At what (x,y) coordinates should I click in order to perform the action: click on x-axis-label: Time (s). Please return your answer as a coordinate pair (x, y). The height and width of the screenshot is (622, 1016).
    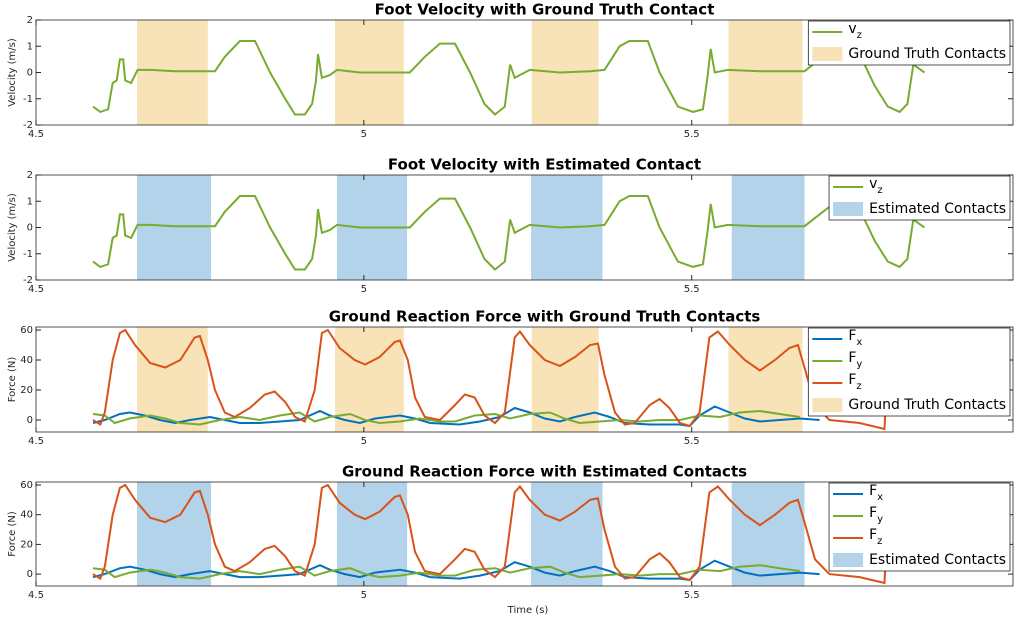
    Looking at the image, I should click on (528, 610).